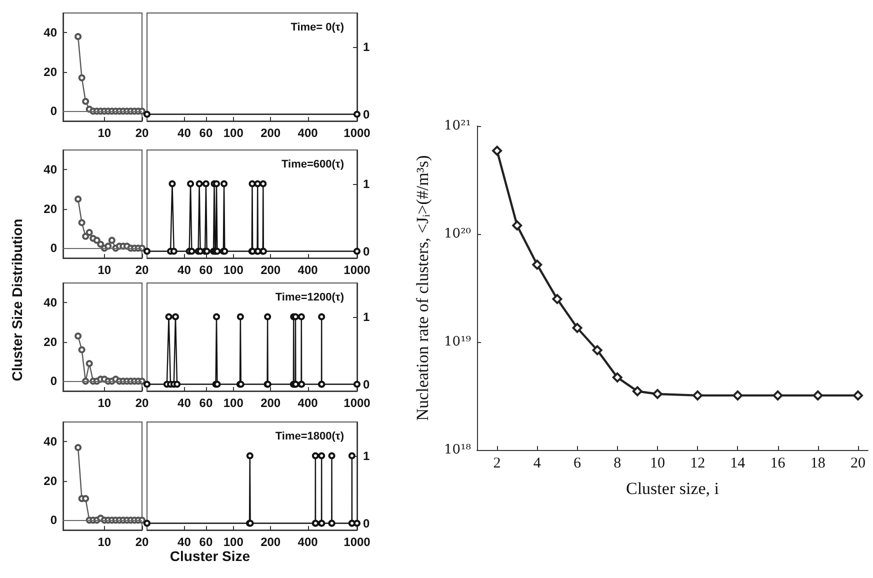 This screenshot has height=578, width=873. What do you see at coordinates (457, 126) in the screenshot?
I see `y-tick-label: 10²¹` at bounding box center [457, 126].